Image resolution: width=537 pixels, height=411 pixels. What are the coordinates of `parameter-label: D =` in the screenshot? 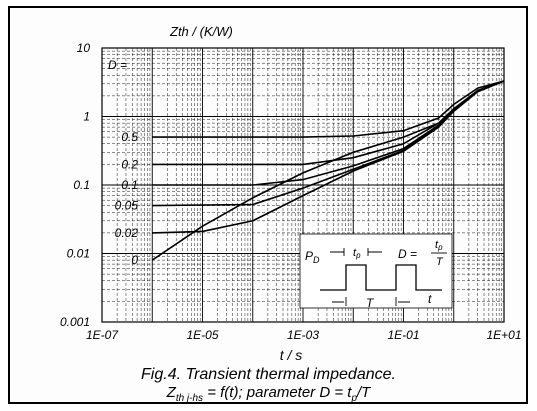 It's located at (117, 65).